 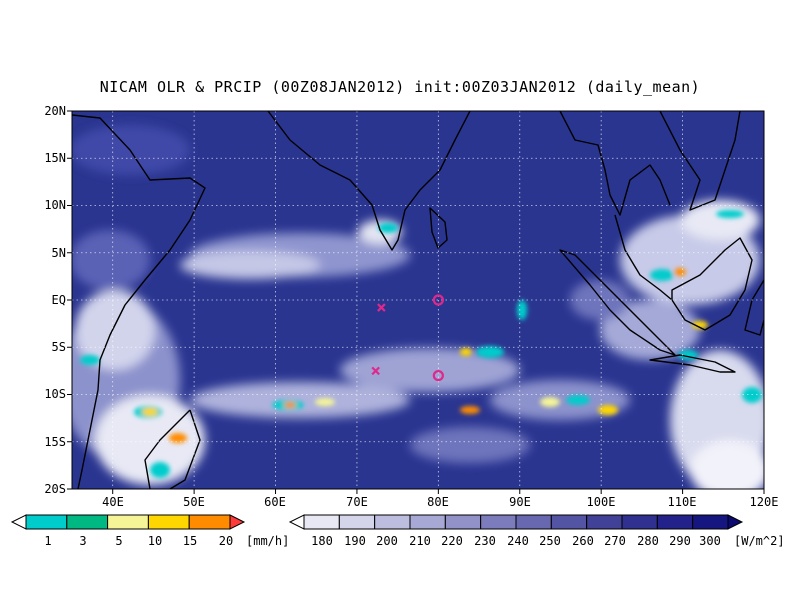 What do you see at coordinates (194, 502) in the screenshot?
I see `lon-label-50e: 50E` at bounding box center [194, 502].